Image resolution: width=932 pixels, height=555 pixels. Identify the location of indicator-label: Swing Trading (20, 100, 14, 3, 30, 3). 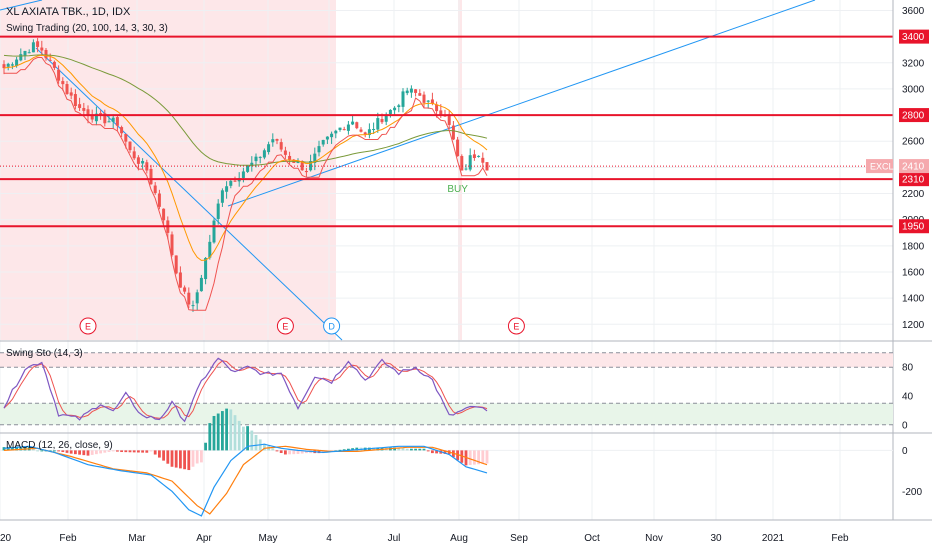
(87, 28).